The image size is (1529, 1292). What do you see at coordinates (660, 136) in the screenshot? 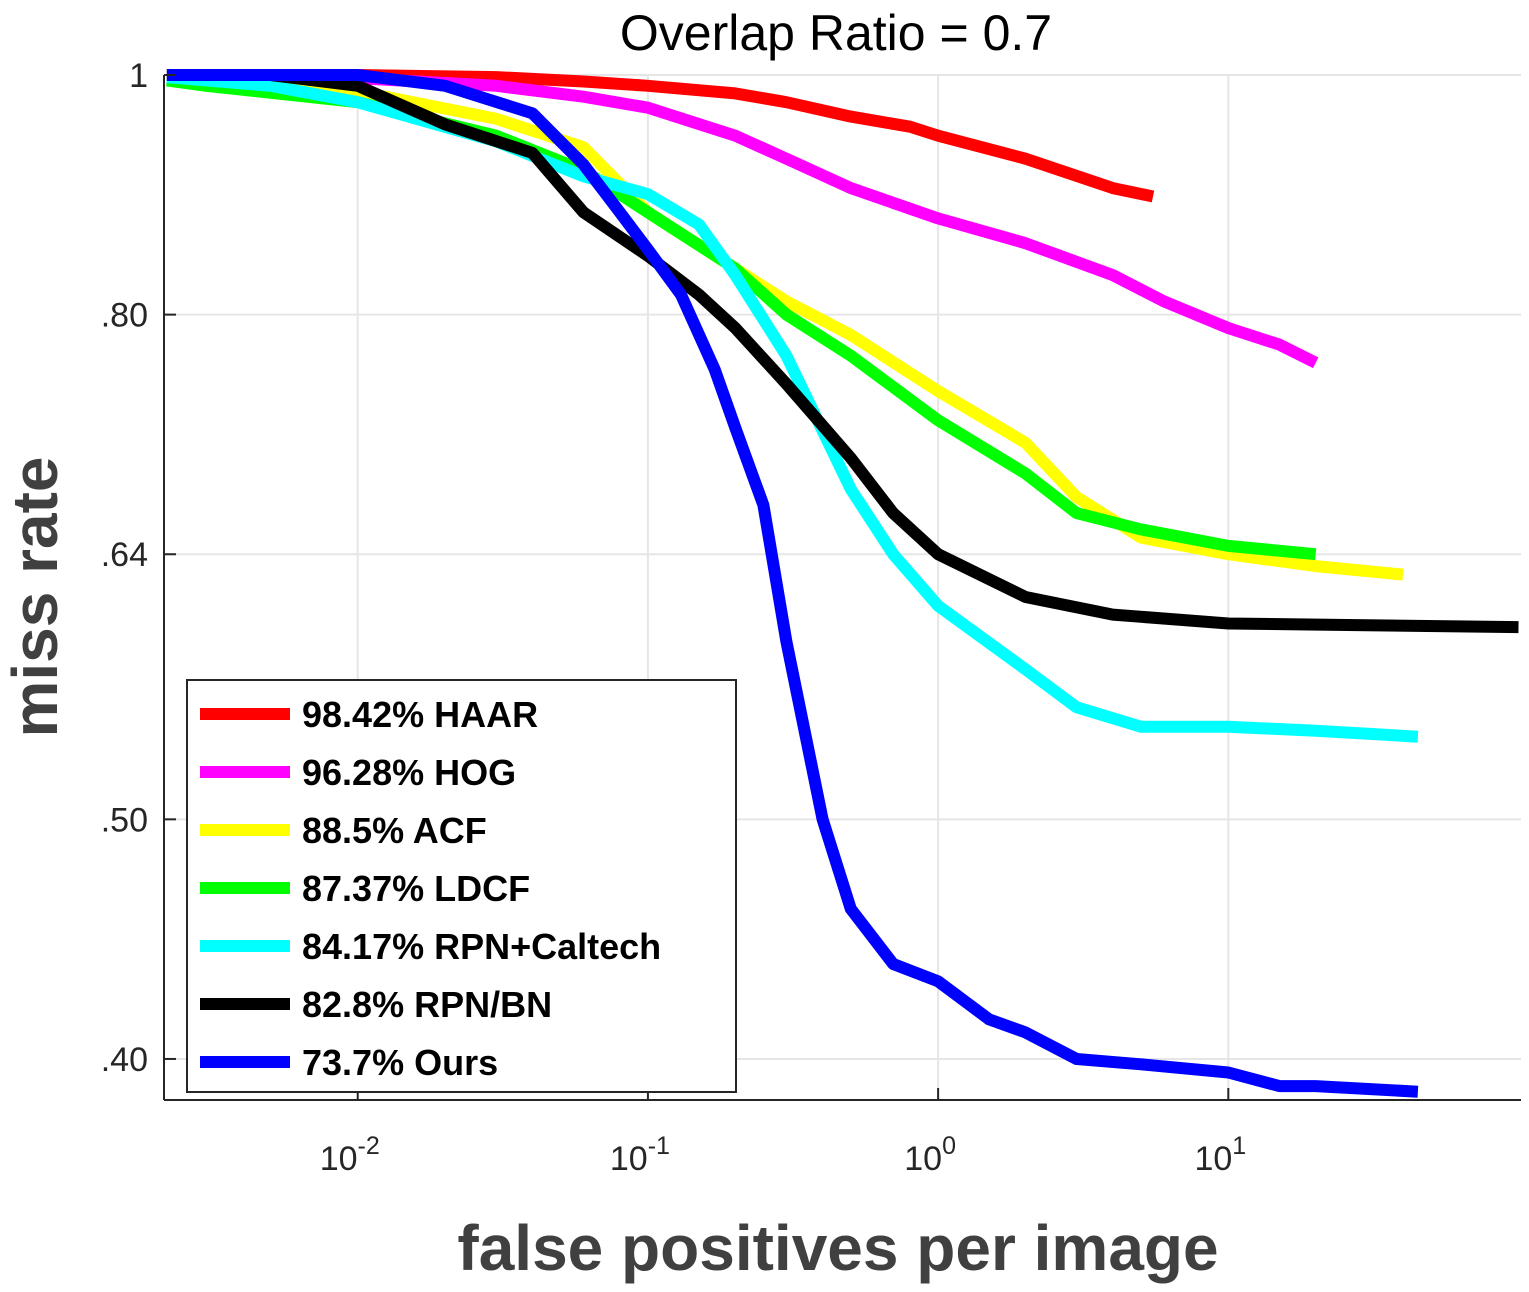
I see `series-line` at bounding box center [660, 136].